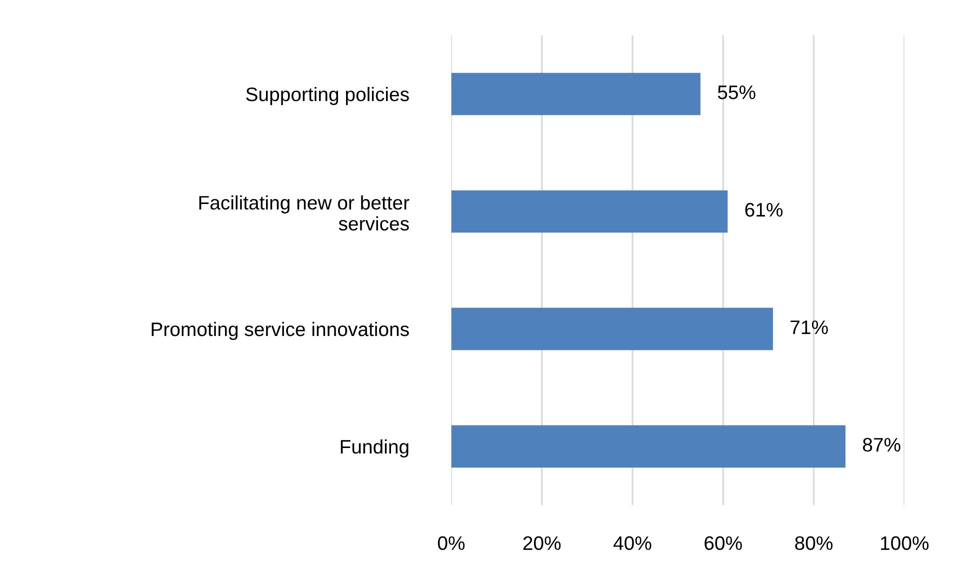 This screenshot has height=578, width=956. What do you see at coordinates (327, 96) in the screenshot?
I see `y-tick-label: Supporting policies` at bounding box center [327, 96].